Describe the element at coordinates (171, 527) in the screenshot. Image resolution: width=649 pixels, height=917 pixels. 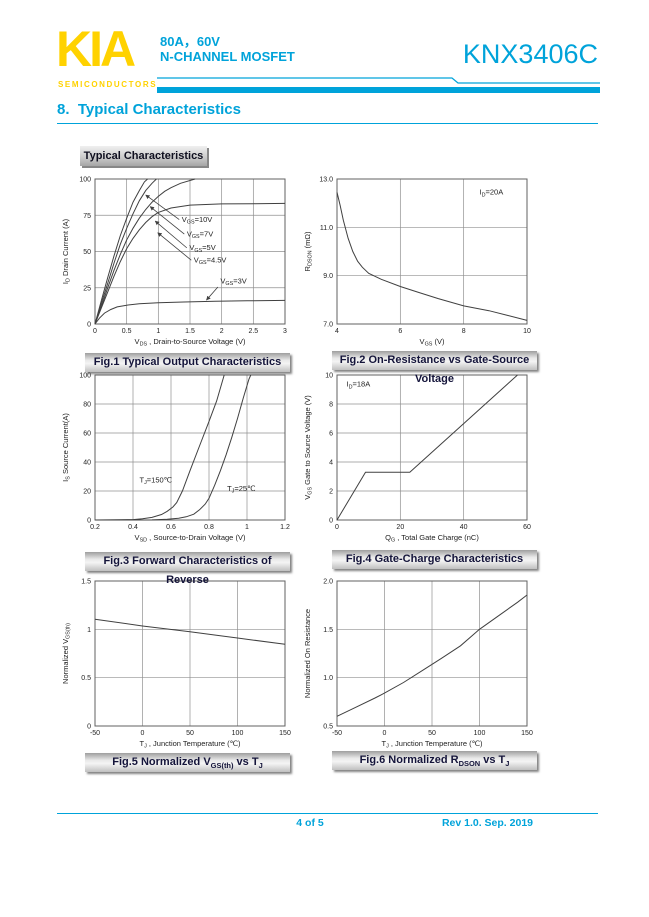
I see `svg-text: 0.6` at that location.